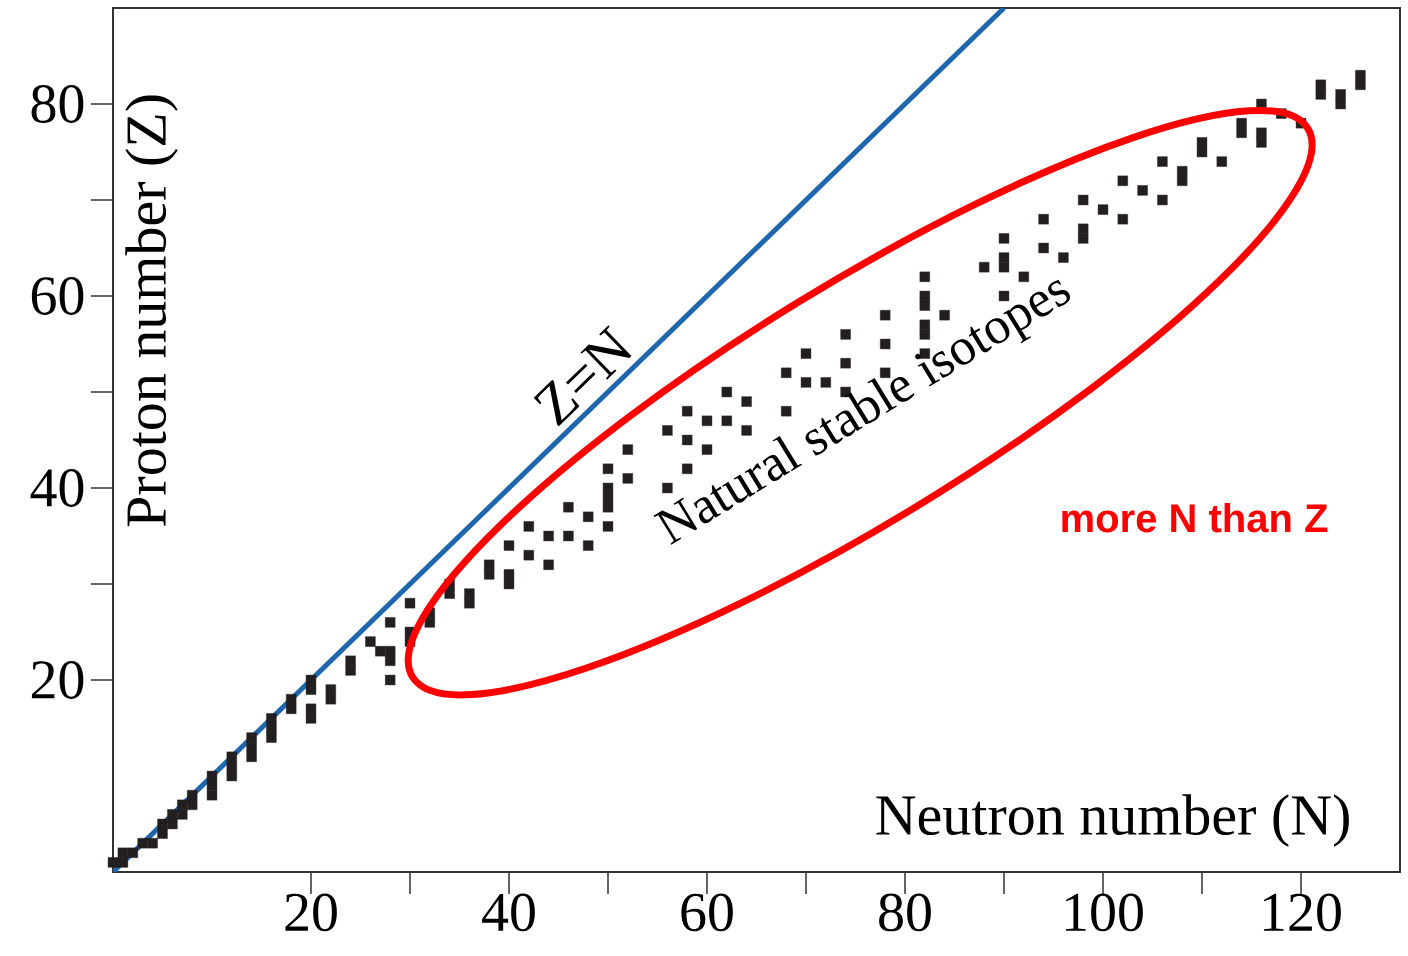  What do you see at coordinates (1104, 912) in the screenshot?
I see `x-tick-label: 100` at bounding box center [1104, 912].